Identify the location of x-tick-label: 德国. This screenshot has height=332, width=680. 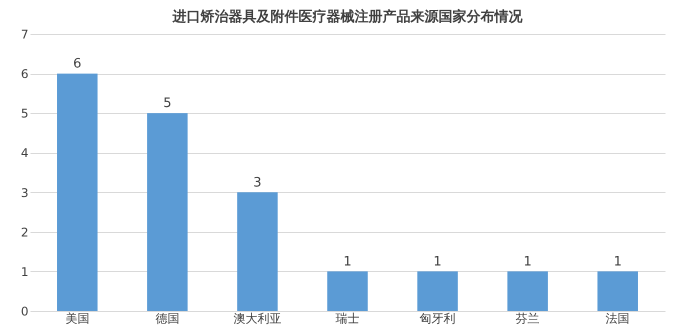
(167, 319).